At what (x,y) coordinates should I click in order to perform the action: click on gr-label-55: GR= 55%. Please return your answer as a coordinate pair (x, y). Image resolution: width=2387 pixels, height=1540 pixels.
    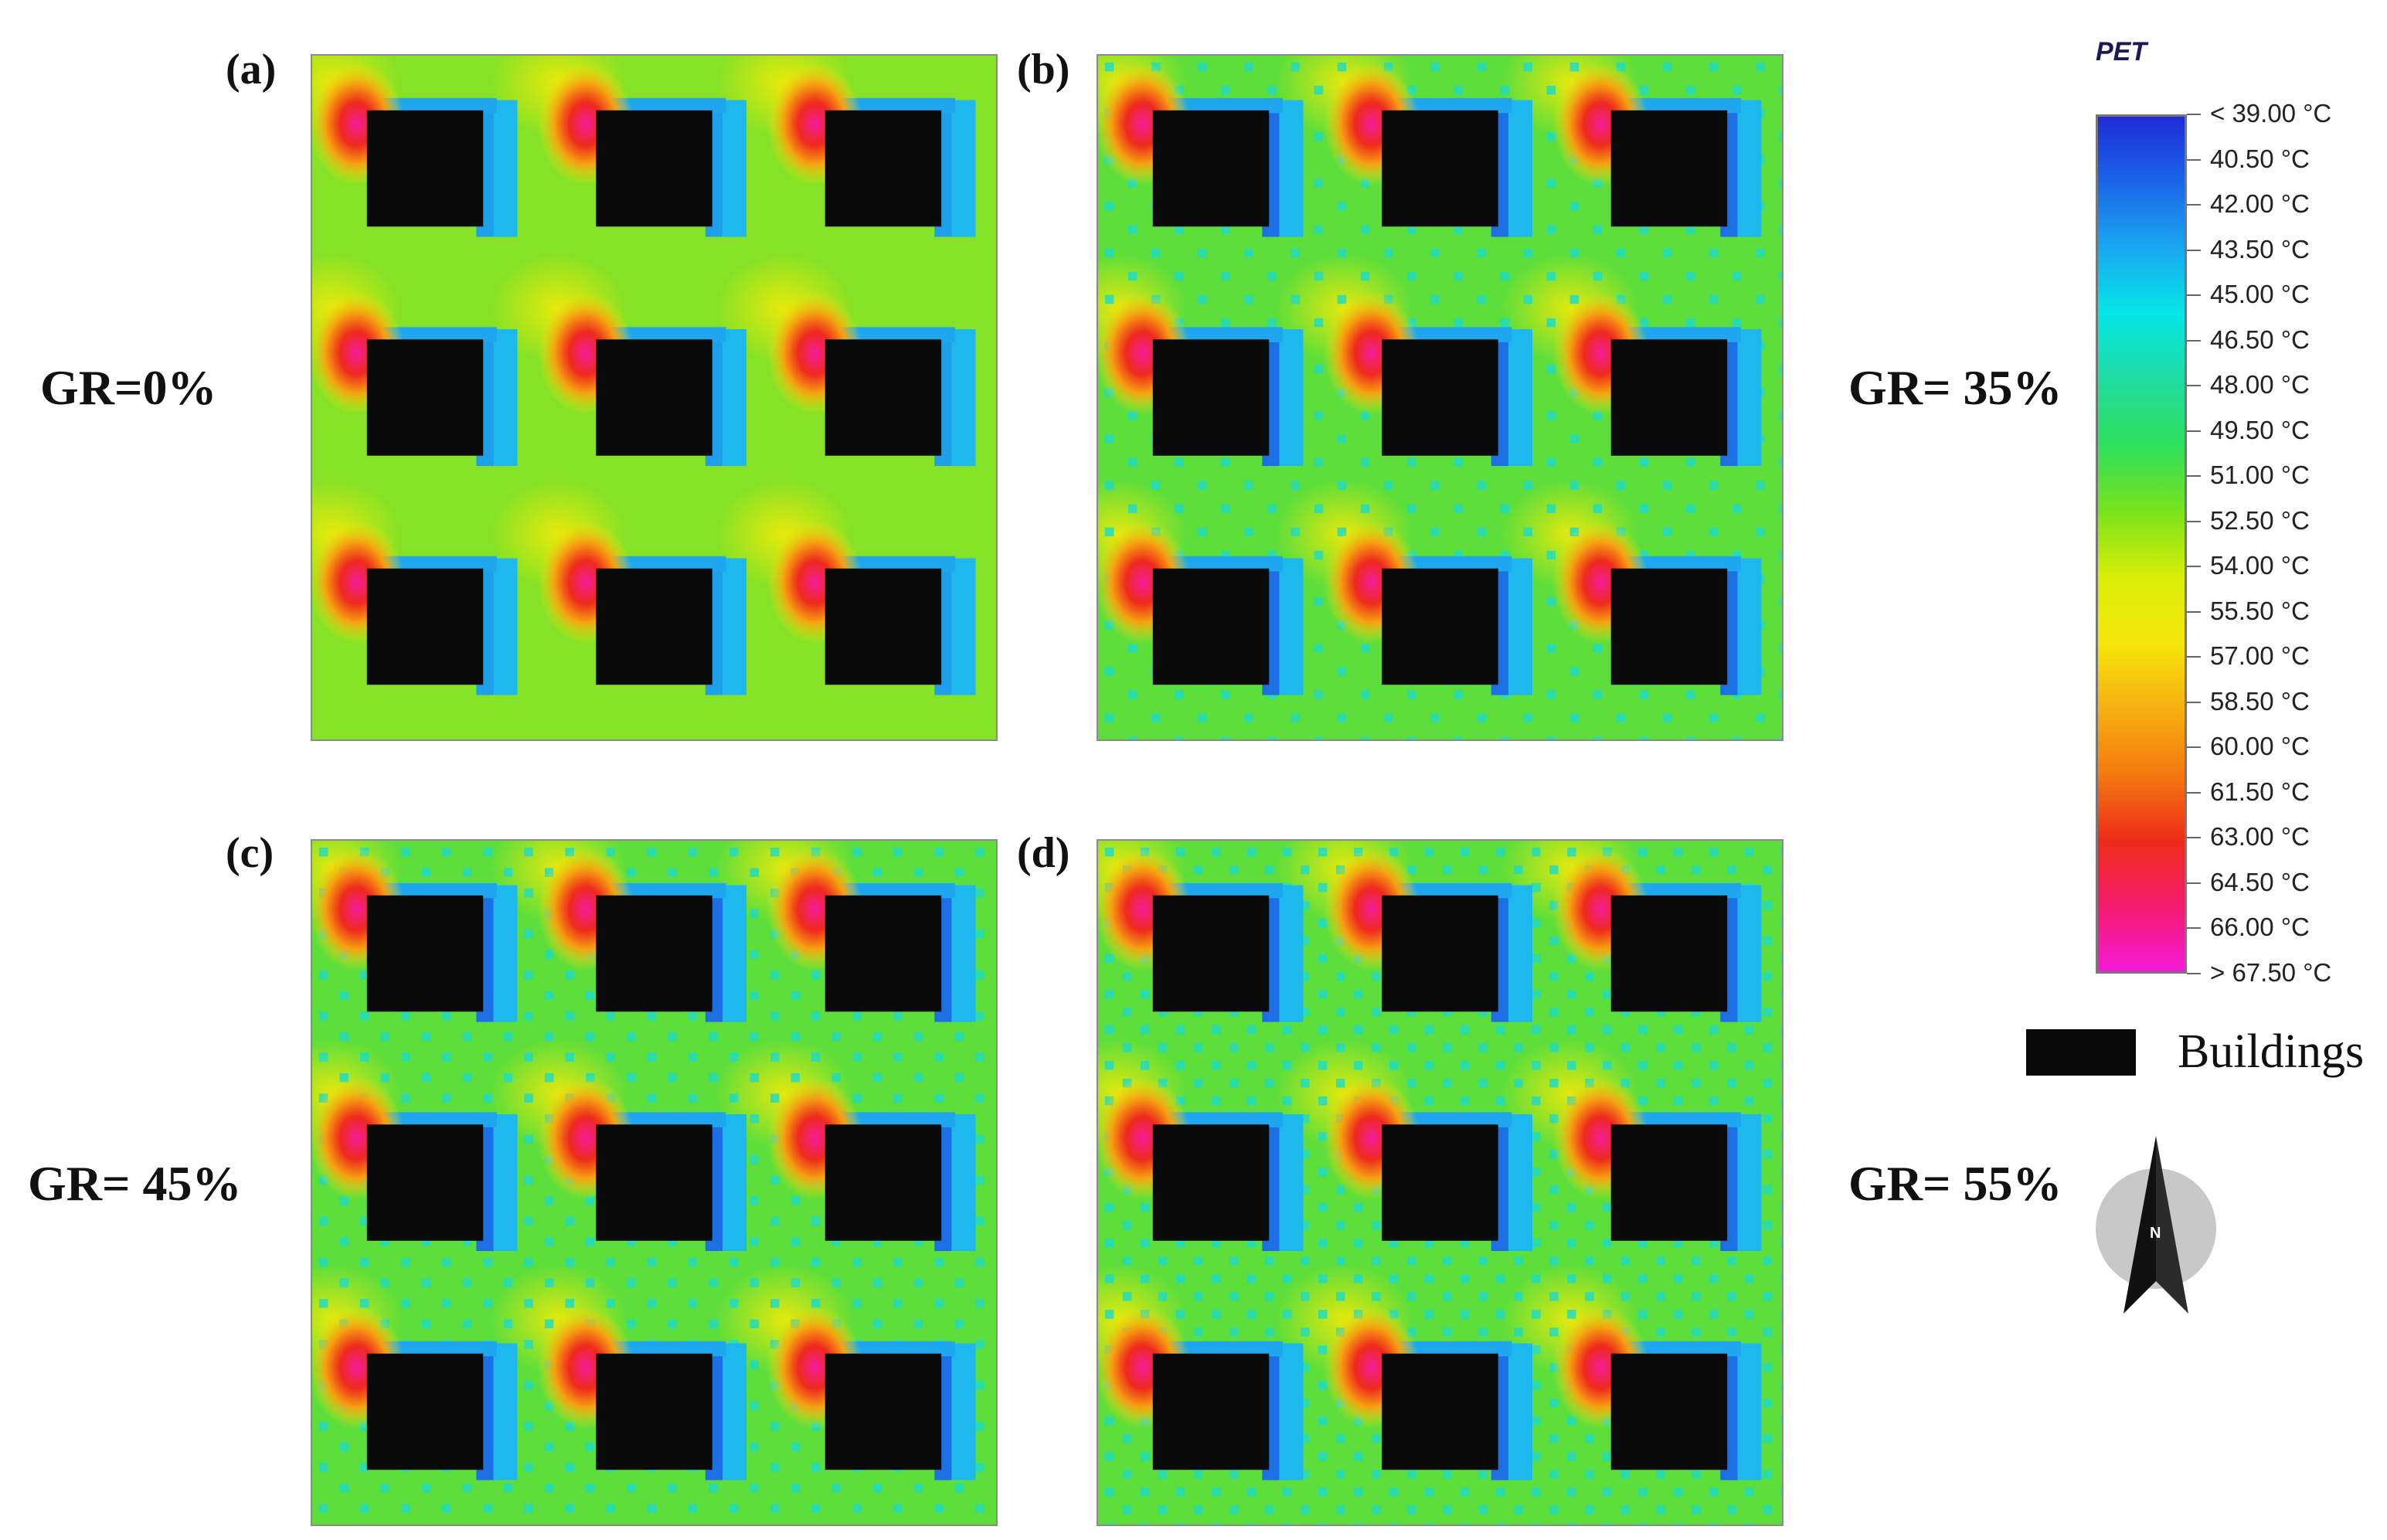
    Looking at the image, I should click on (1955, 1183).